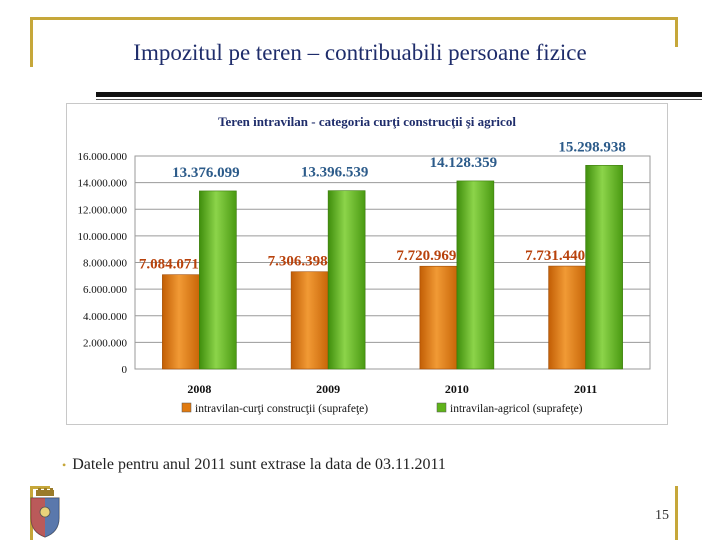 This screenshot has width=720, height=540. What do you see at coordinates (516, 409) in the screenshot?
I see `legend-label: intravilan-agricol (suprafeţe)` at bounding box center [516, 409].